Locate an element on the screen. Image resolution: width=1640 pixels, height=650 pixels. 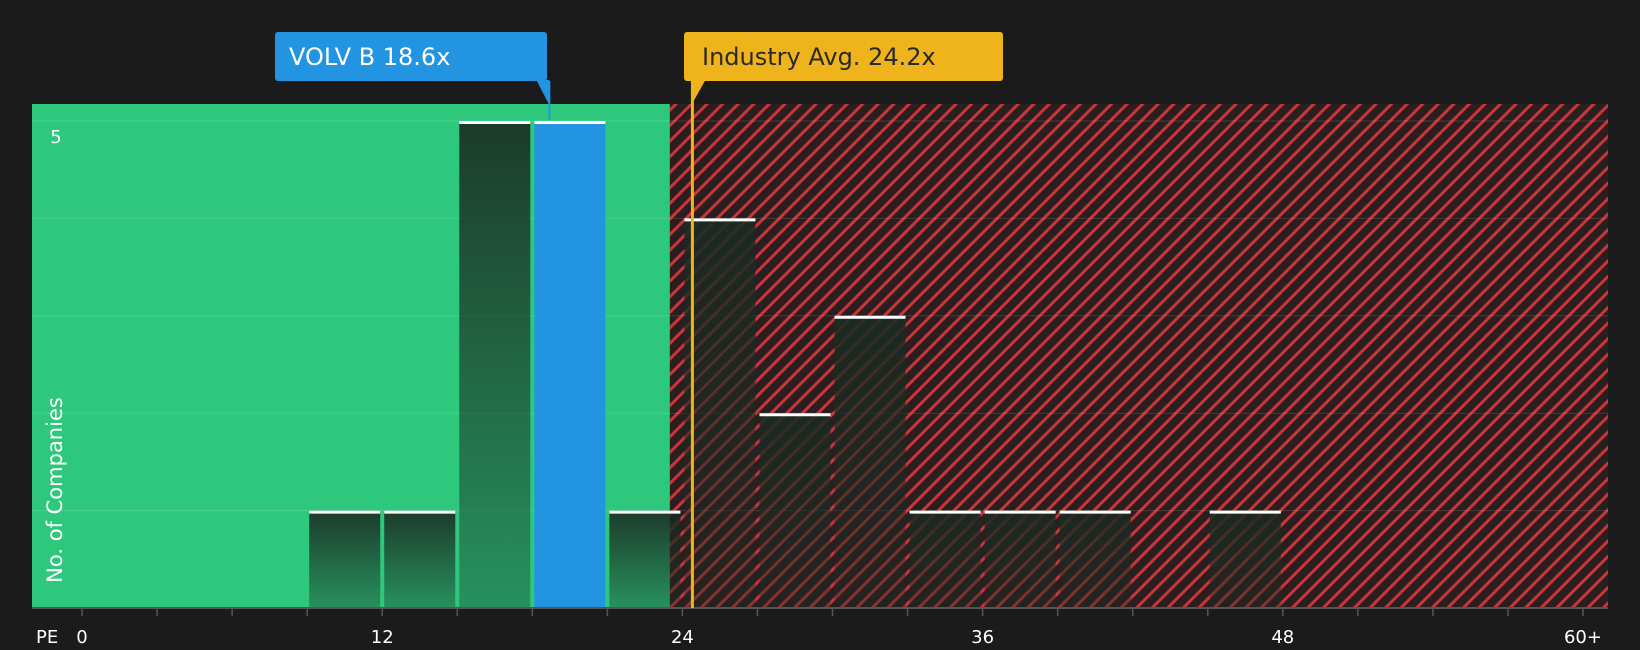
x-tick-label: 60+ is located at coordinates (1583, 637).